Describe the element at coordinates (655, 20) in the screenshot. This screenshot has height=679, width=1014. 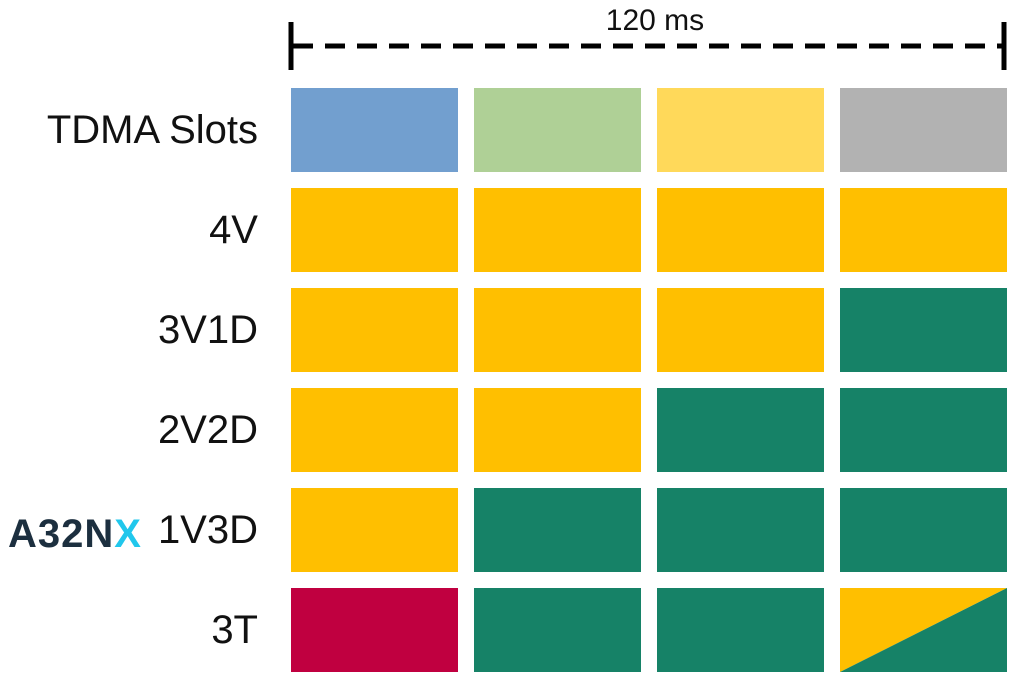
I see `duration-label: 120 ms` at that location.